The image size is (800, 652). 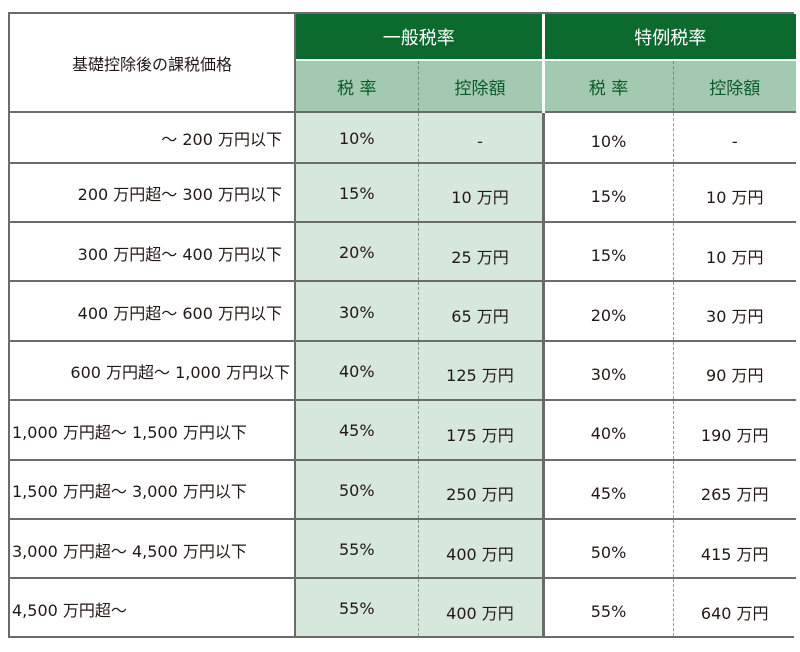 What do you see at coordinates (608, 549) in the screenshot?
I see `special-rate-cell: 50%` at bounding box center [608, 549].